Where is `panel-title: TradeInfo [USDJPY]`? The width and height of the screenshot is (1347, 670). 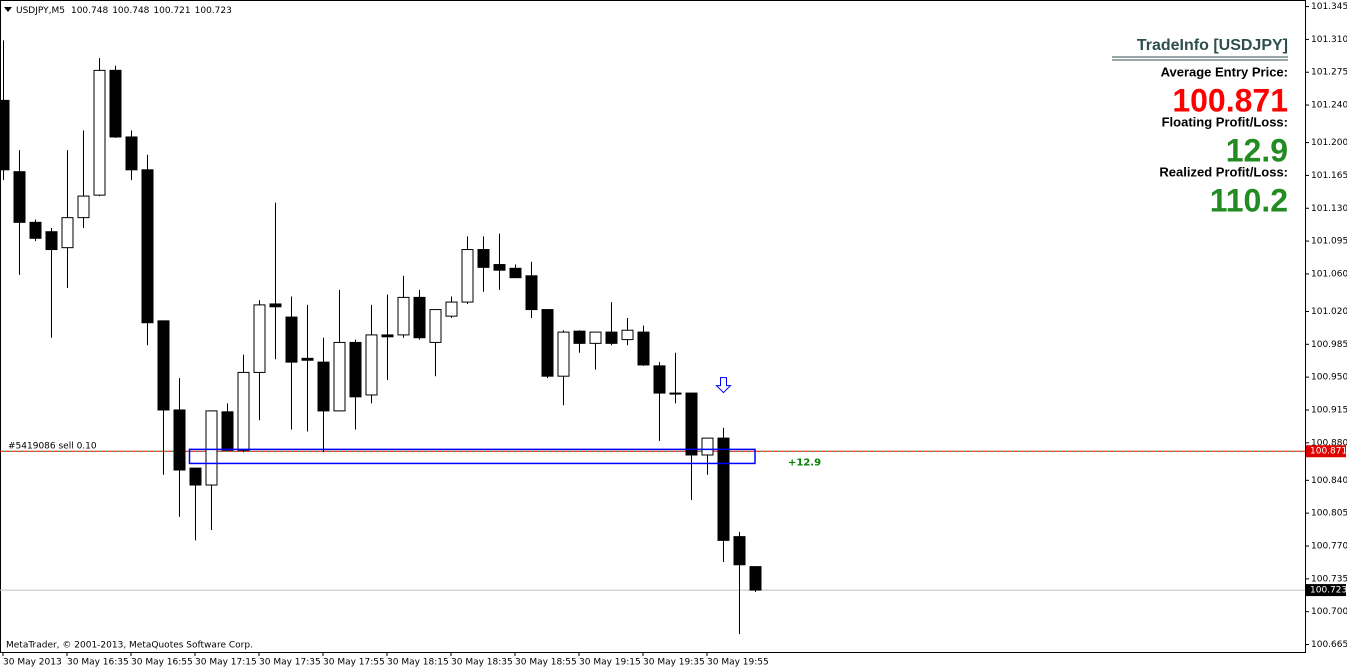
panel-title: TradeInfo [USDJPY] is located at coordinates (1212, 45).